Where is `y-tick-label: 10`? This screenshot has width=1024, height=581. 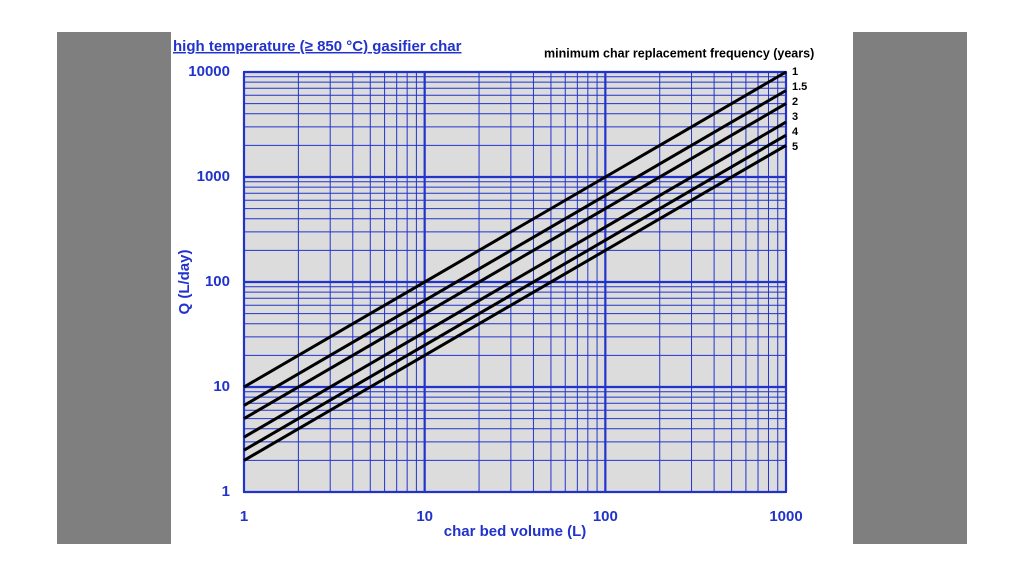 y-tick-label: 10 is located at coordinates (221, 386).